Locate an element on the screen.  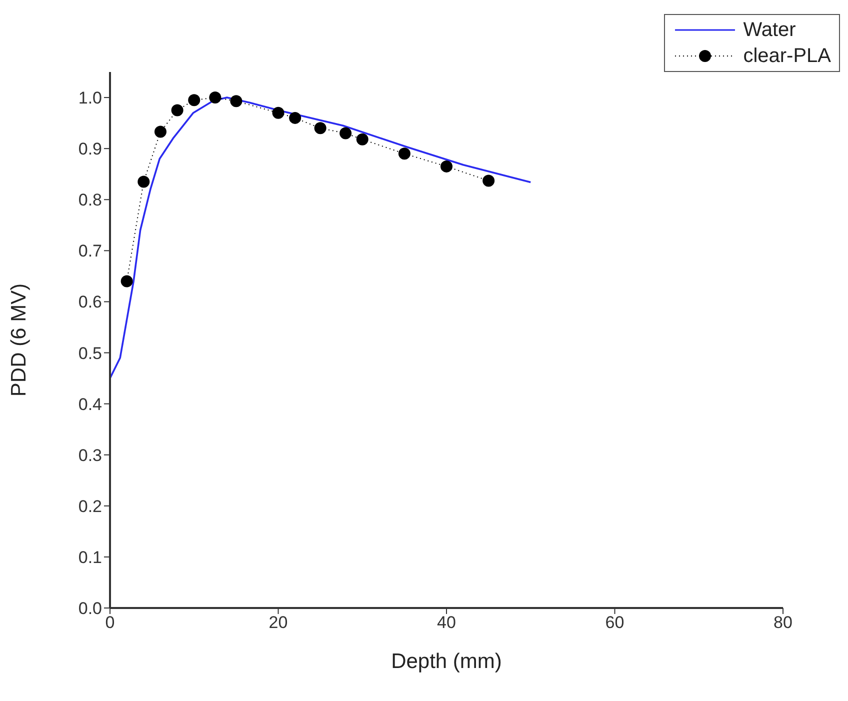
x-tick-label: 60 is located at coordinates (614, 622).